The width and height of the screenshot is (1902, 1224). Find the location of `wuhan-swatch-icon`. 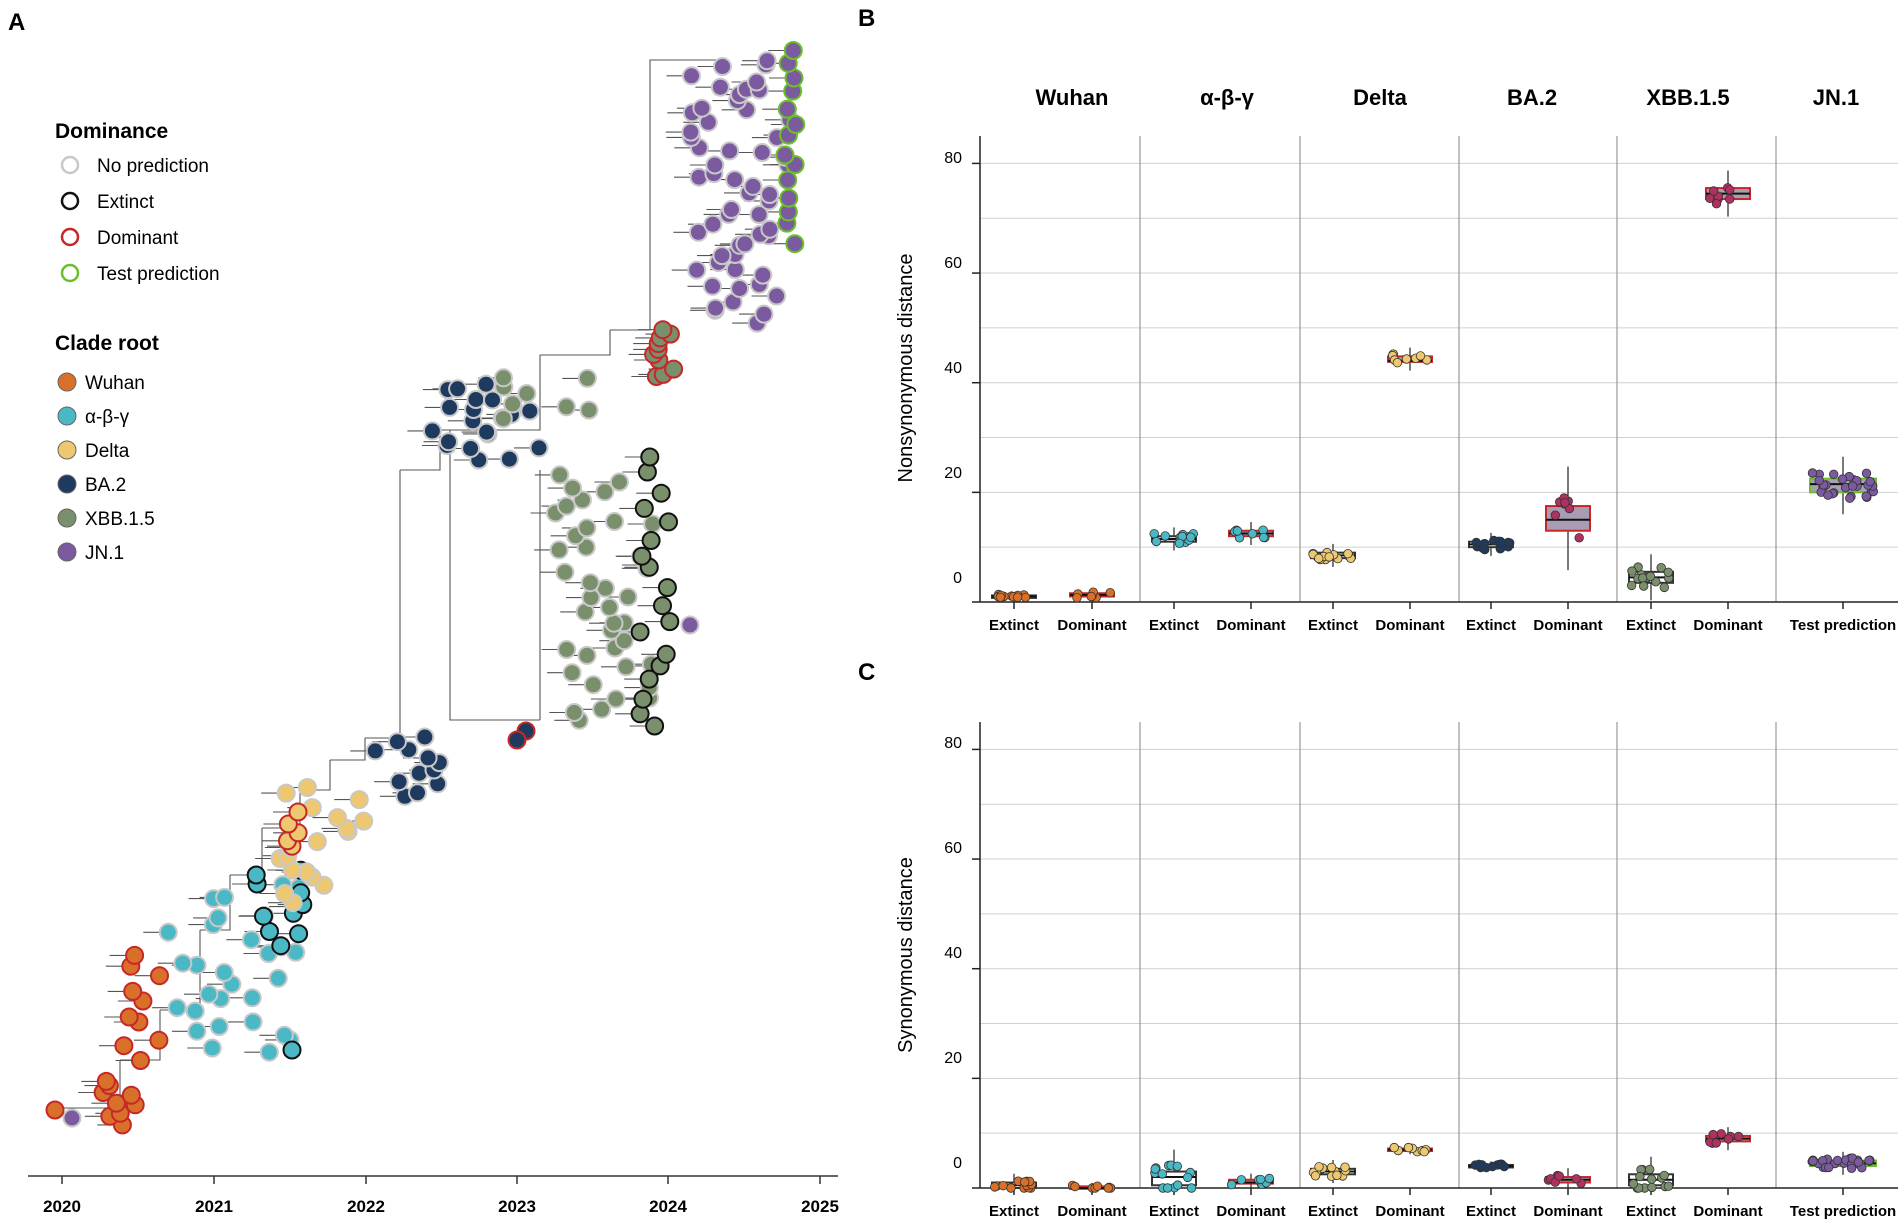

wuhan-swatch-icon is located at coordinates (67, 382).